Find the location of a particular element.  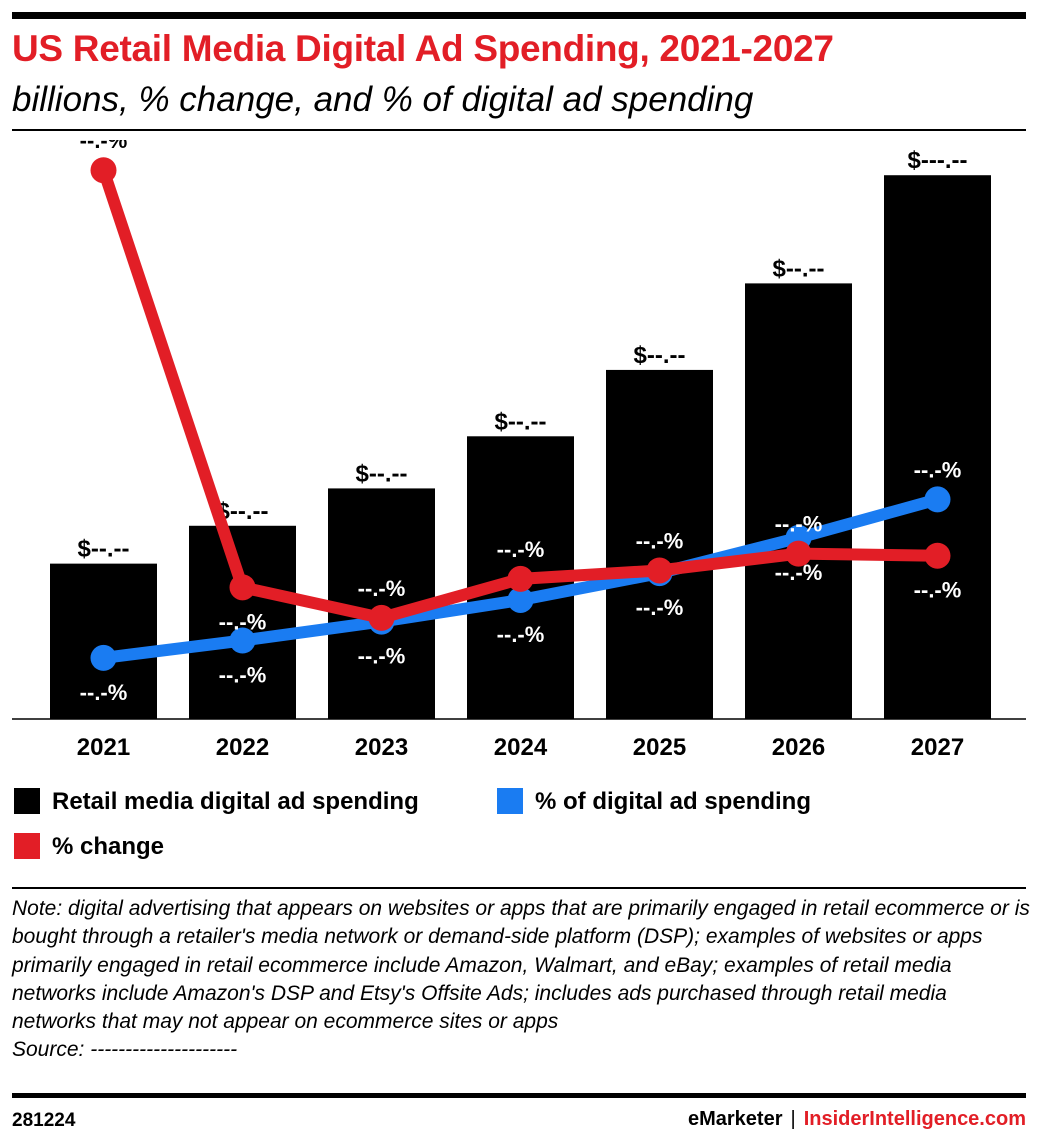

x-tick-label-2025: 2025 is located at coordinates (659, 747).